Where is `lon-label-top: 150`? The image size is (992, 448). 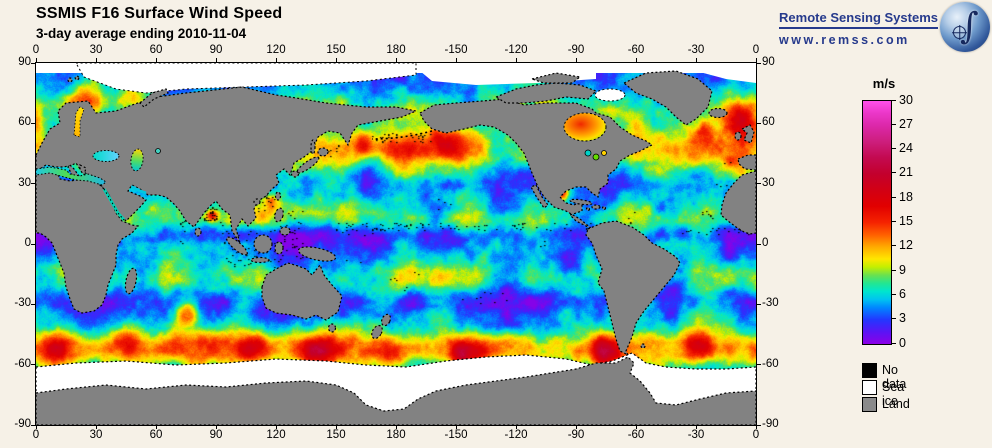
lon-label-top: 150 is located at coordinates (336, 50).